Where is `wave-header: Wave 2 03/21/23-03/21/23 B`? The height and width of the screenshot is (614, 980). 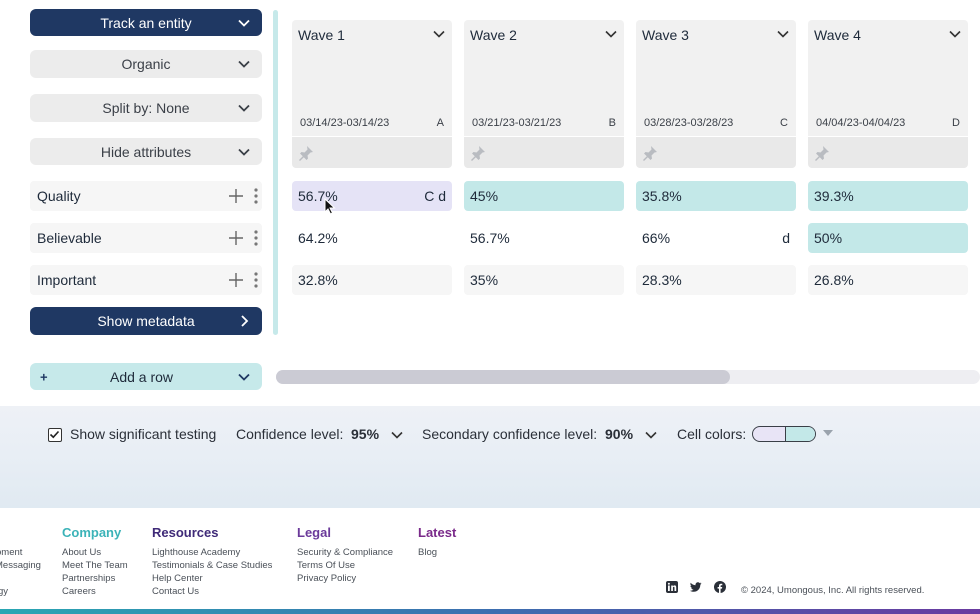 wave-header: Wave 2 03/21/23-03/21/23 B is located at coordinates (544, 78).